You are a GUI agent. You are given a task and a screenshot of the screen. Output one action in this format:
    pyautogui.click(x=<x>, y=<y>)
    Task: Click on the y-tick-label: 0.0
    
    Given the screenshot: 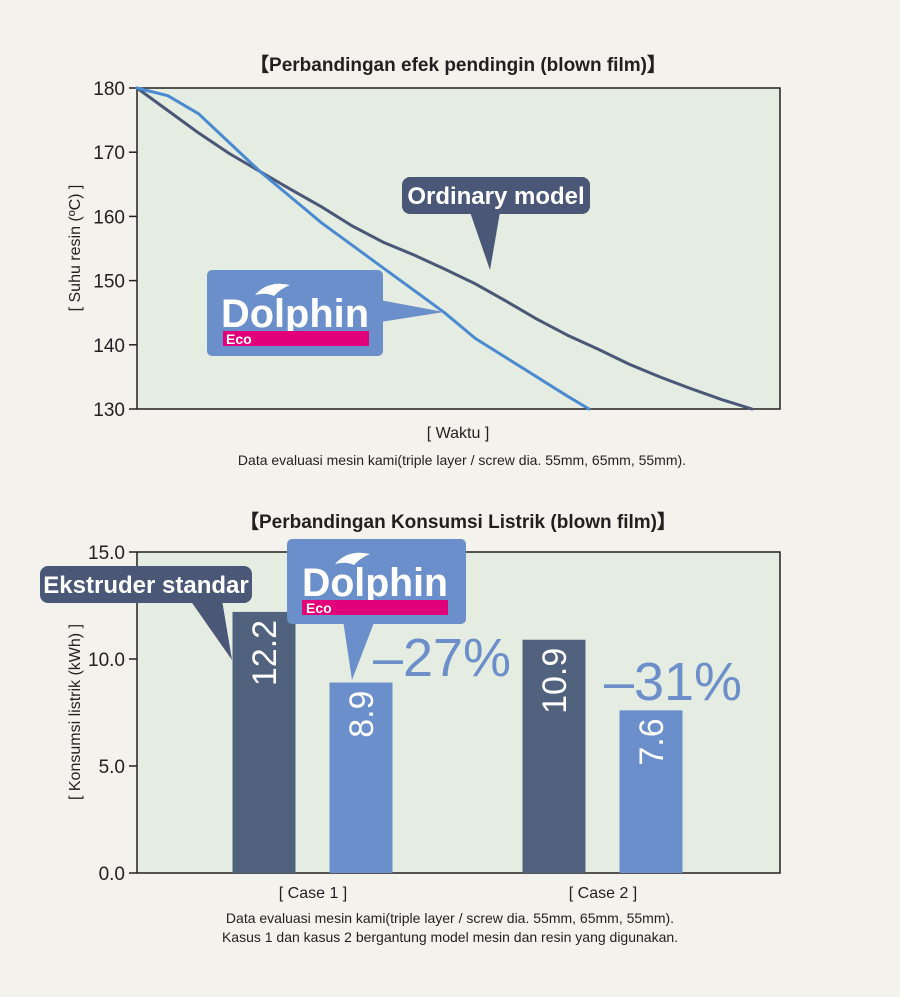 What is the action you would take?
    pyautogui.click(x=112, y=874)
    